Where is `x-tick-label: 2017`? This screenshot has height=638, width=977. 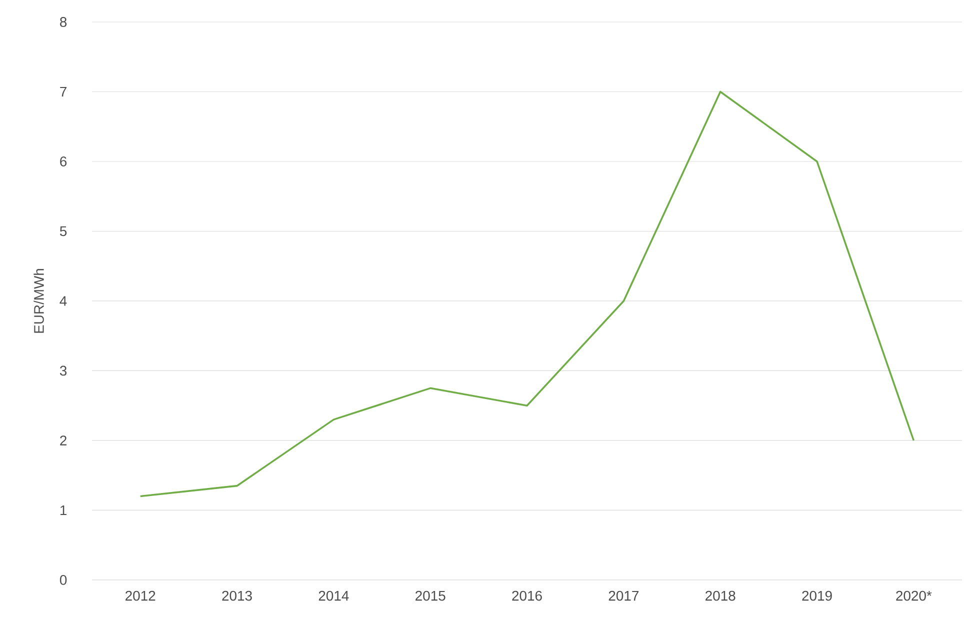
x-tick-label: 2017 is located at coordinates (623, 595).